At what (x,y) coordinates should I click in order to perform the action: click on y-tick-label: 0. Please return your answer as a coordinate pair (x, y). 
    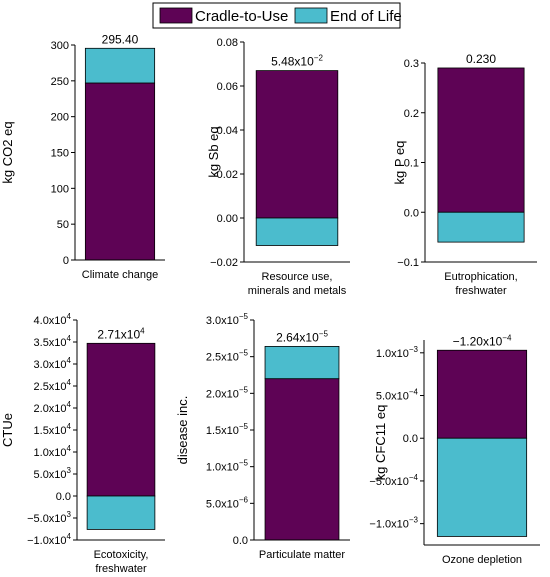
    Looking at the image, I should click on (66, 261).